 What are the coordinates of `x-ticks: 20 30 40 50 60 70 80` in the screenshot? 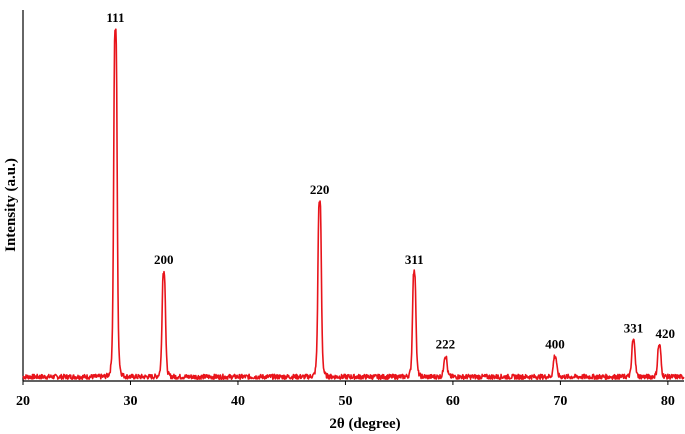 It's located at (345, 395).